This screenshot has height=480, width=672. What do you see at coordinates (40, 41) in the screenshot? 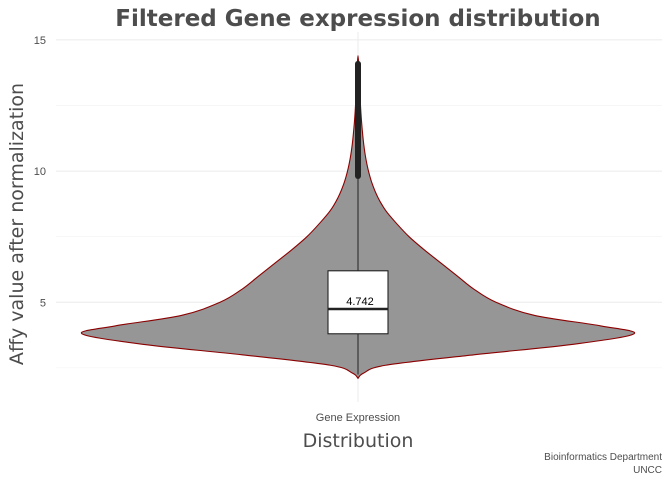
I see `y-tick-label: 15` at bounding box center [40, 41].